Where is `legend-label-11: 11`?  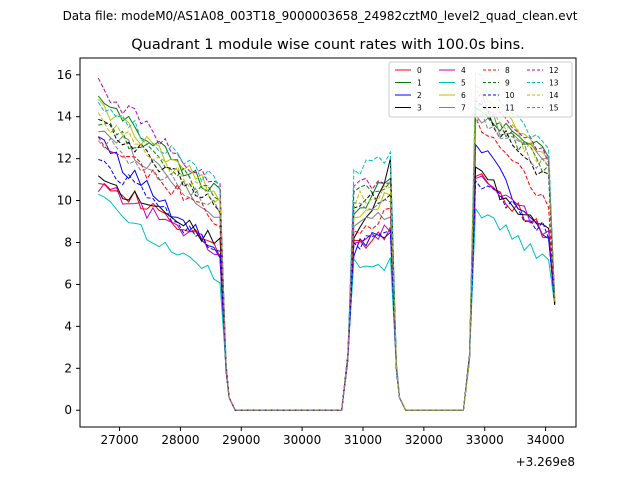
legend-label-11: 11 is located at coordinates (510, 108).